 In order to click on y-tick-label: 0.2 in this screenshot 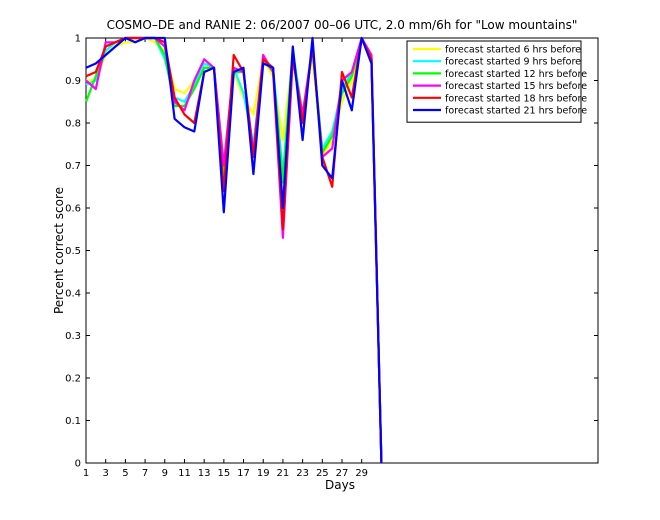, I will do `click(73, 379)`.